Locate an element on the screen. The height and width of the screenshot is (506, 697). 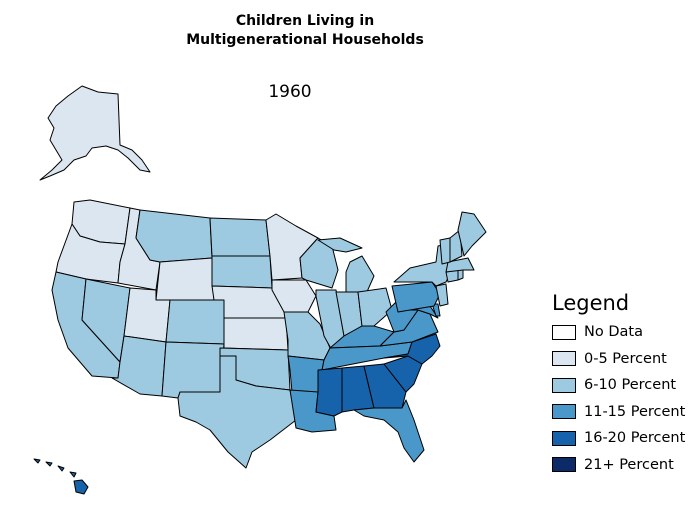
state-pennsylvania is located at coordinates (416, 297).